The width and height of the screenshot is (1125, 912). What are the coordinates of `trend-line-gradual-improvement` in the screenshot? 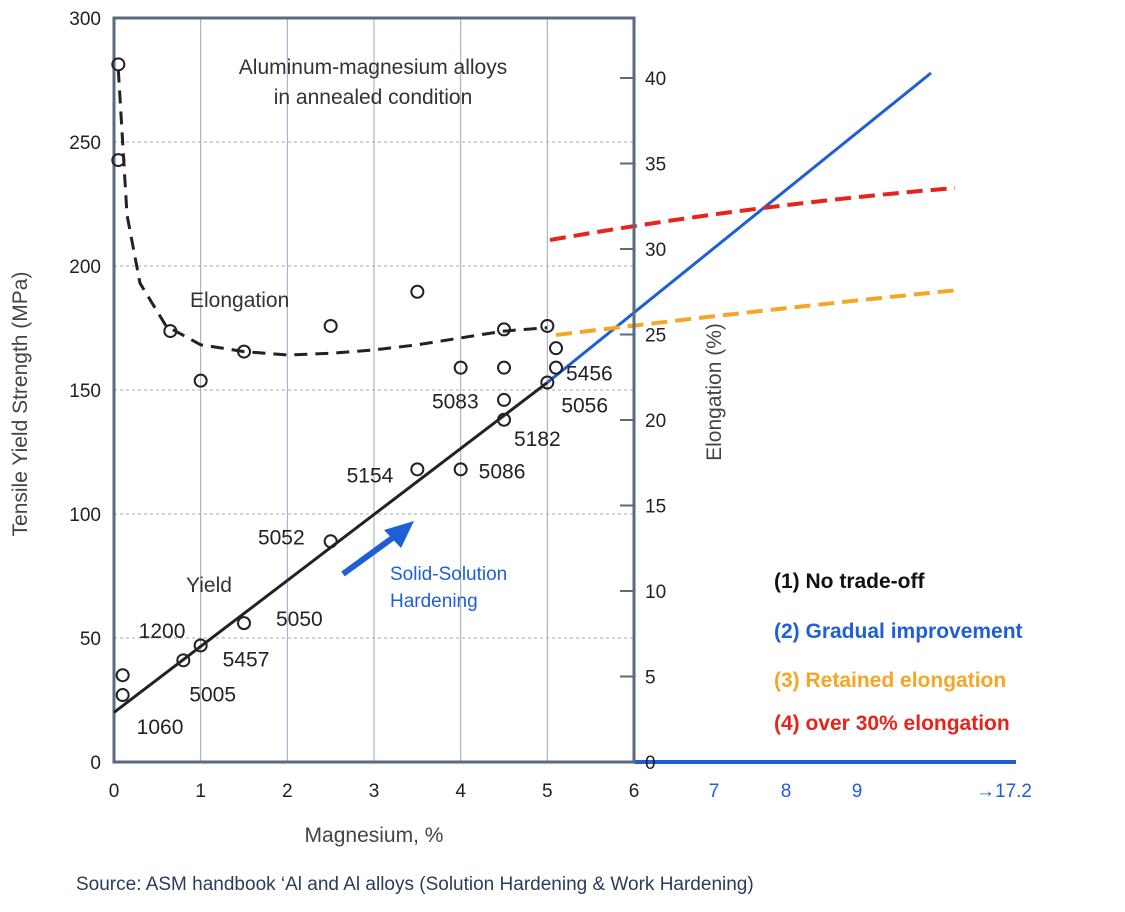 It's located at (739, 227).